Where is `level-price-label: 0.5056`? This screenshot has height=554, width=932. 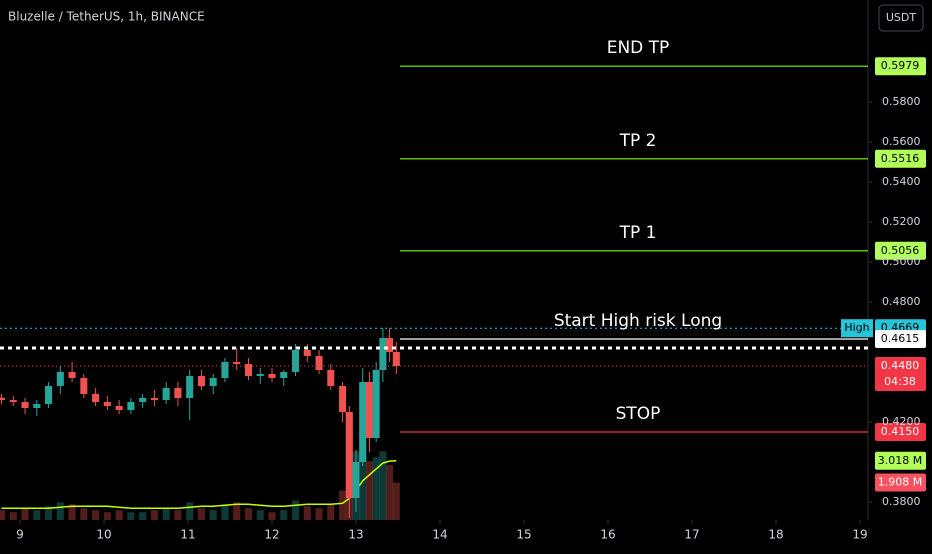 level-price-label: 0.5056 is located at coordinates (900, 250).